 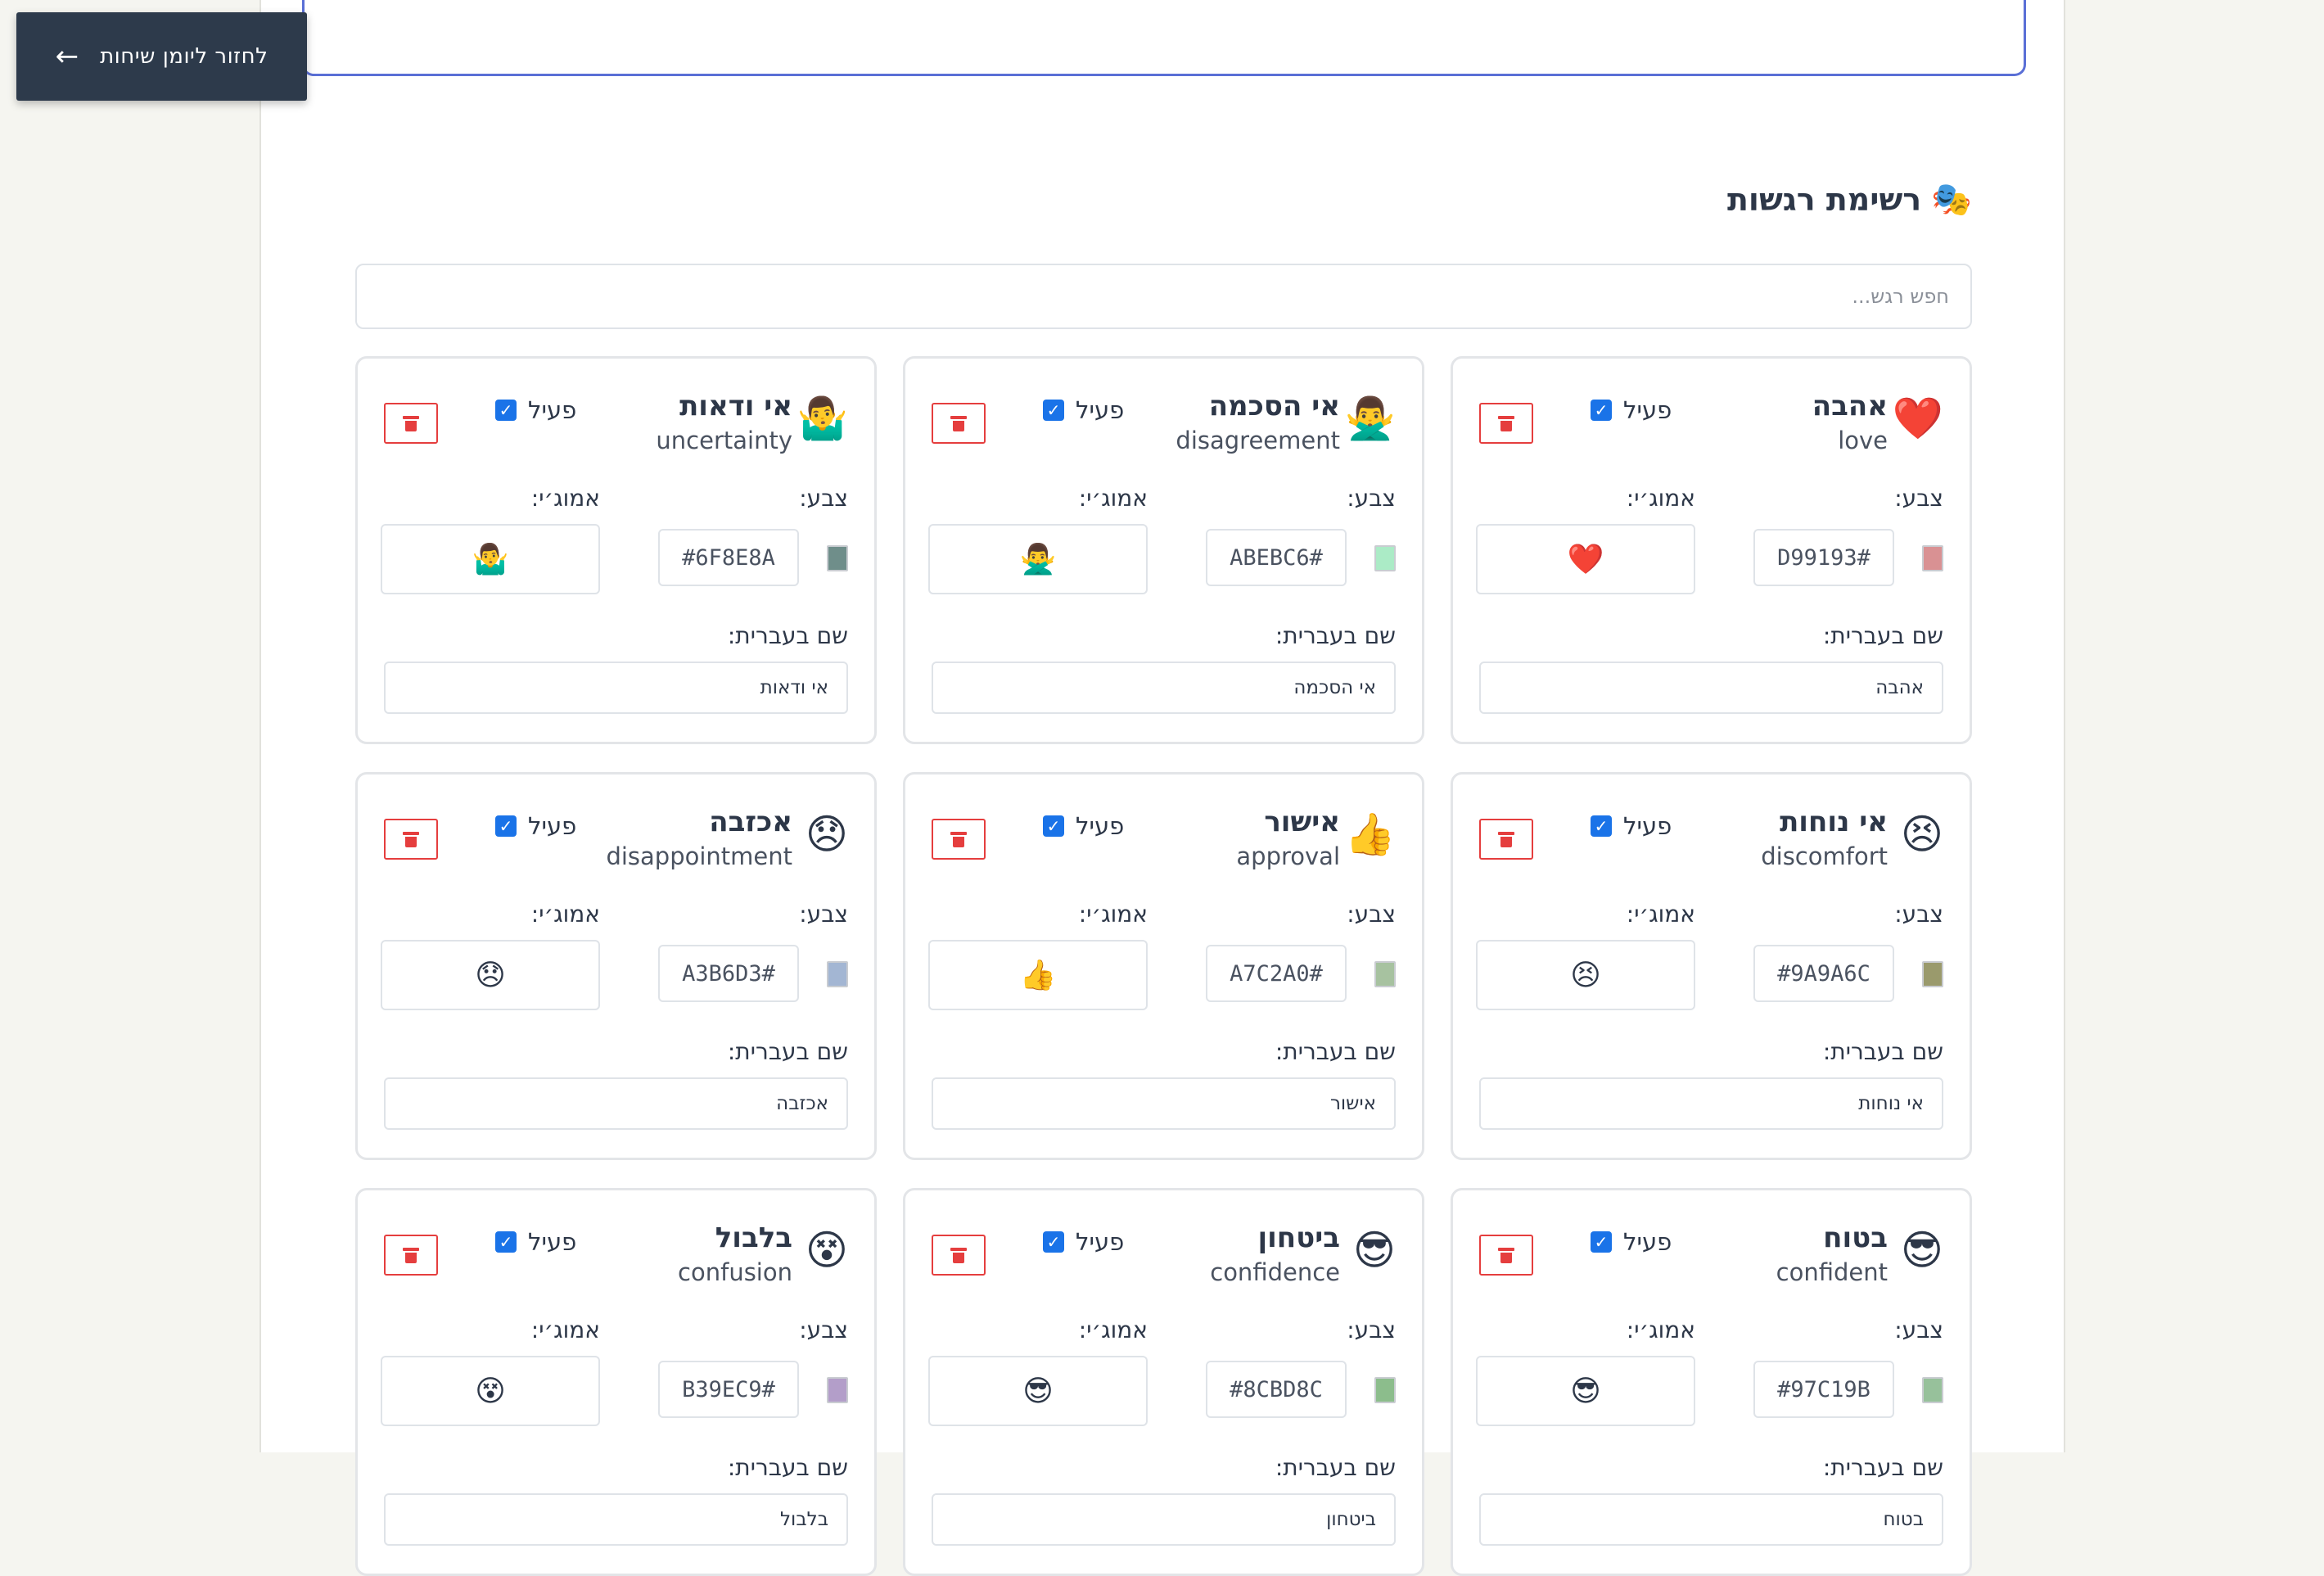 I want to click on emotion-hebrew-name: אי נוחות, so click(x=1834, y=822).